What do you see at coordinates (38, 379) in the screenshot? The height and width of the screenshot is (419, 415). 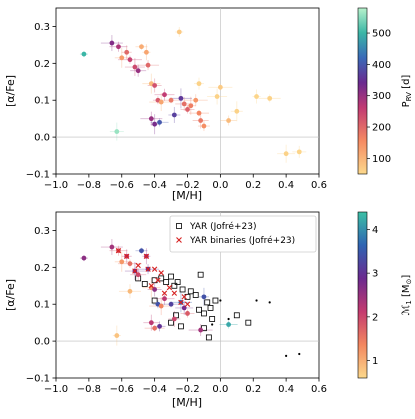 I see `y-tick-label: −0.1` at bounding box center [38, 379].